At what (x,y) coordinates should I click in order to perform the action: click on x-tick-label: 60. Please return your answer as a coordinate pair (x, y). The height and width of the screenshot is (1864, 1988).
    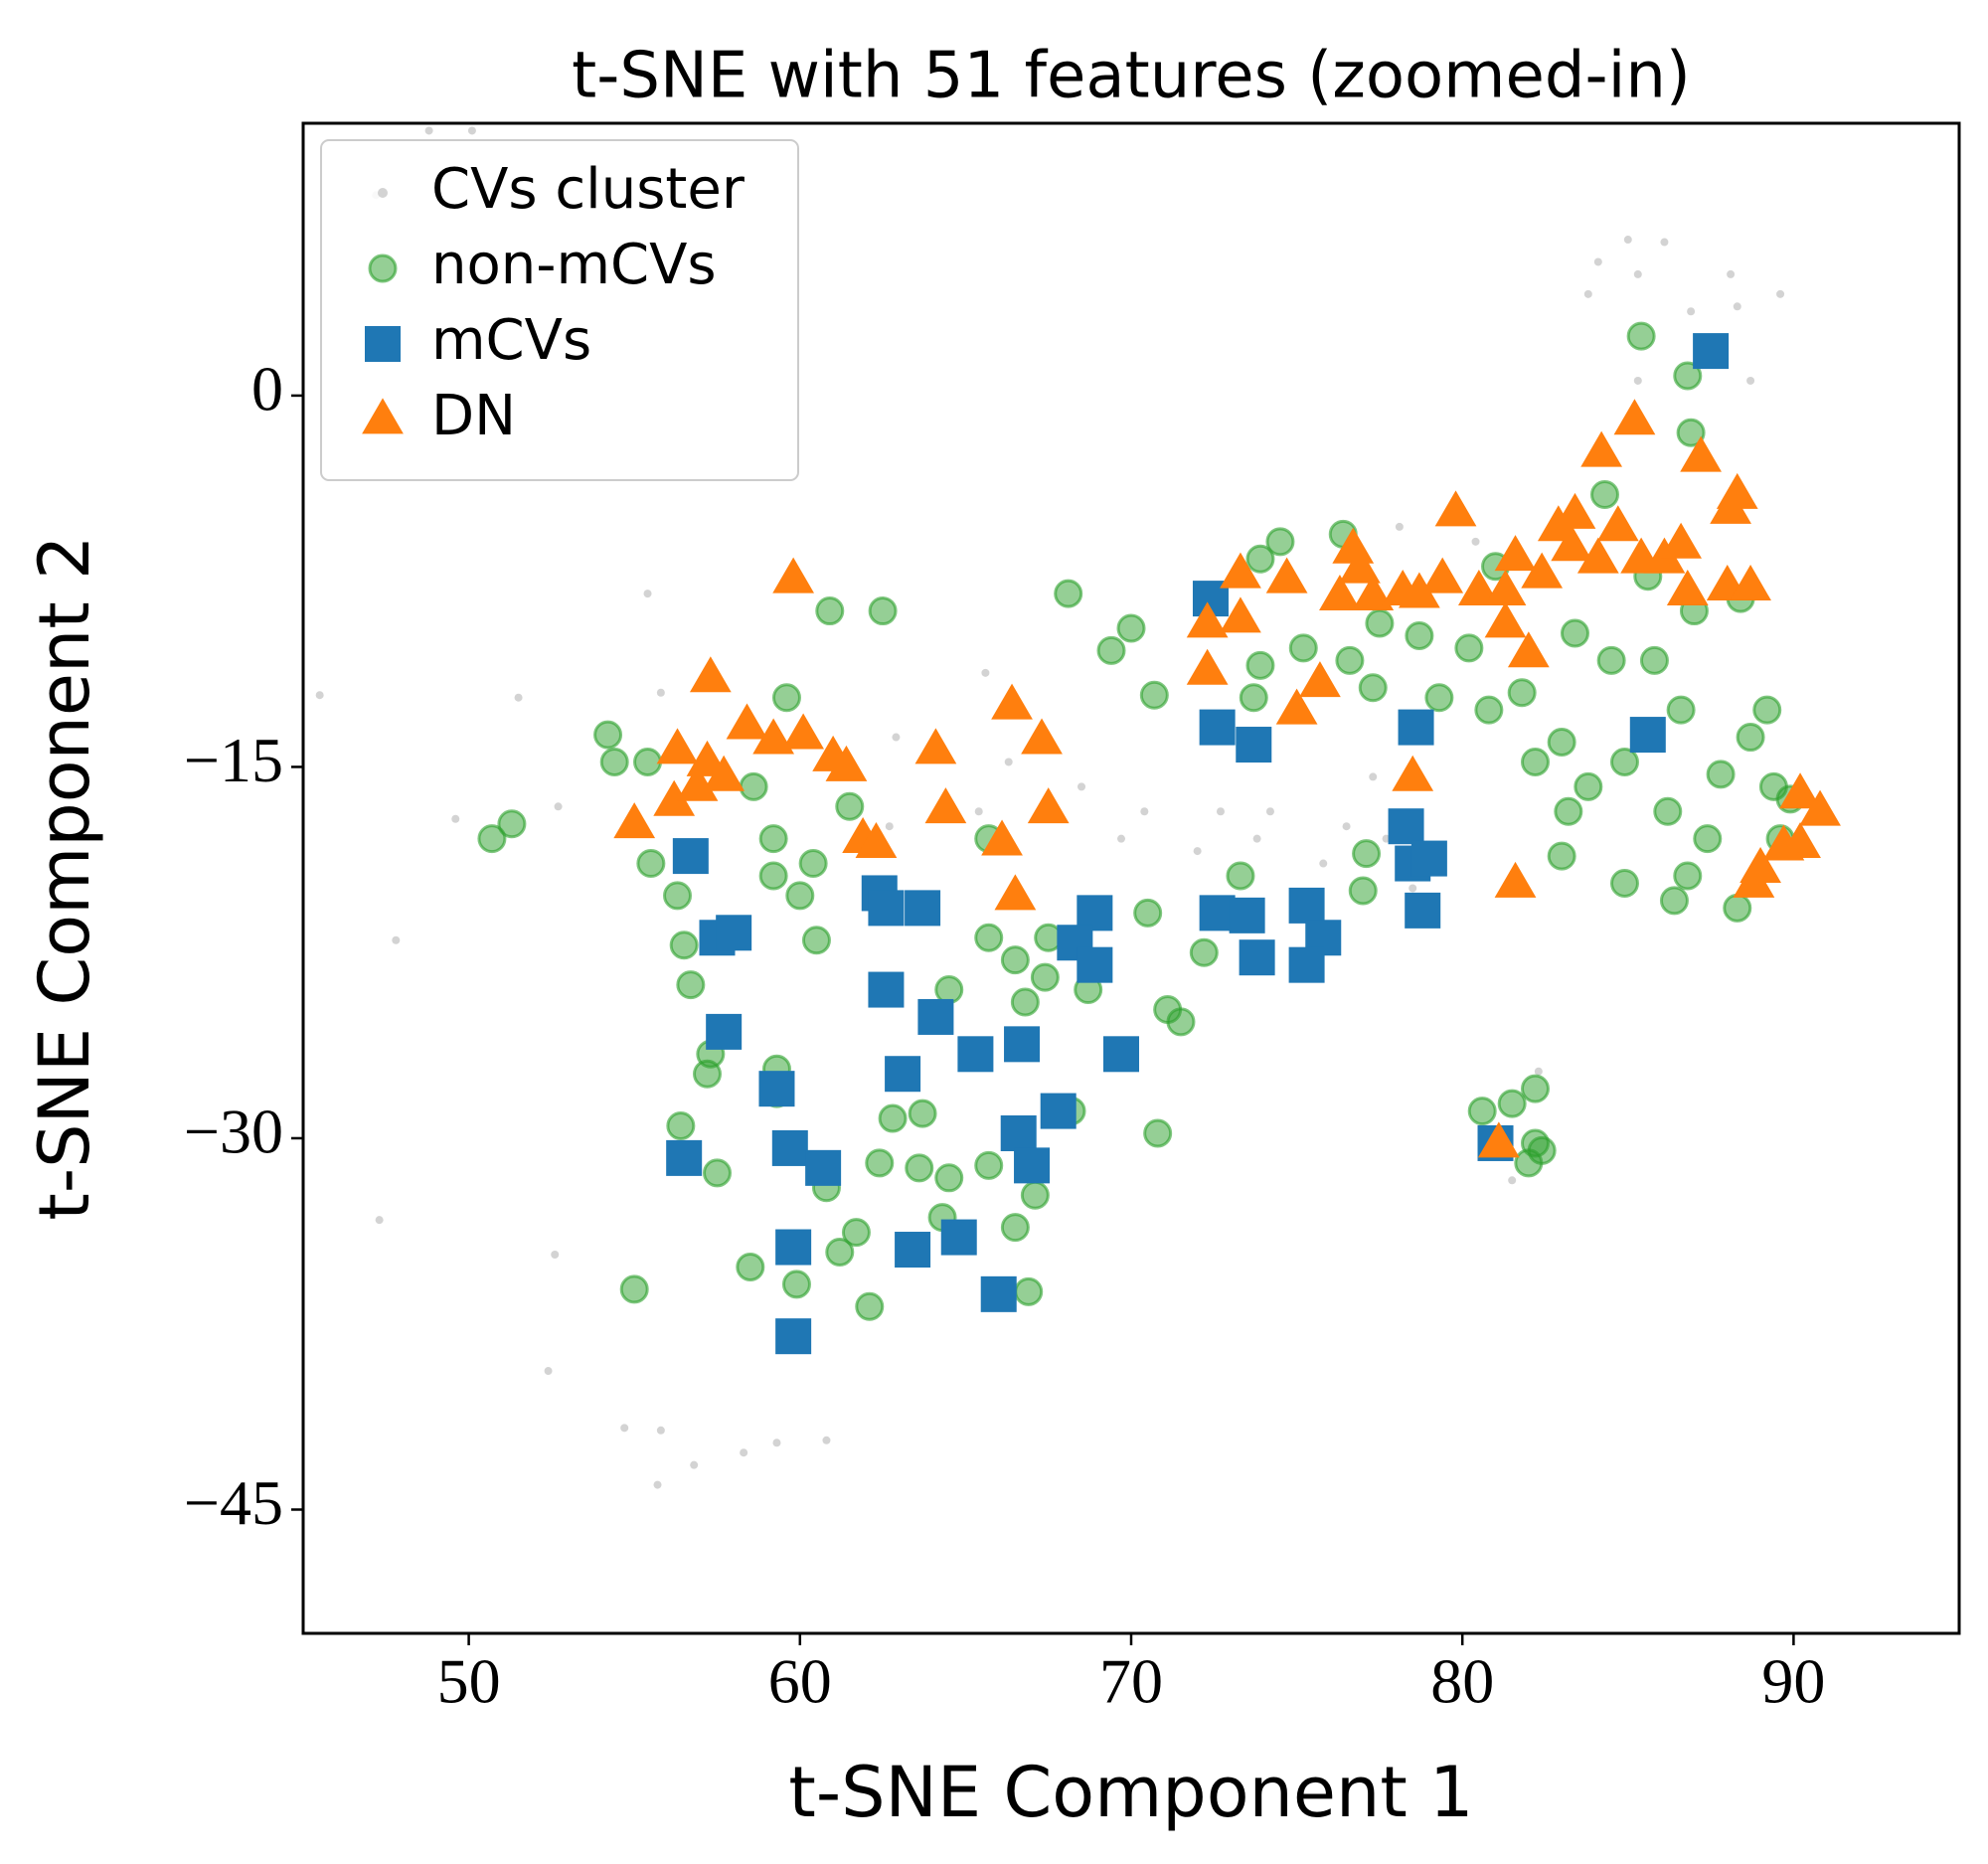
    Looking at the image, I should click on (800, 1682).